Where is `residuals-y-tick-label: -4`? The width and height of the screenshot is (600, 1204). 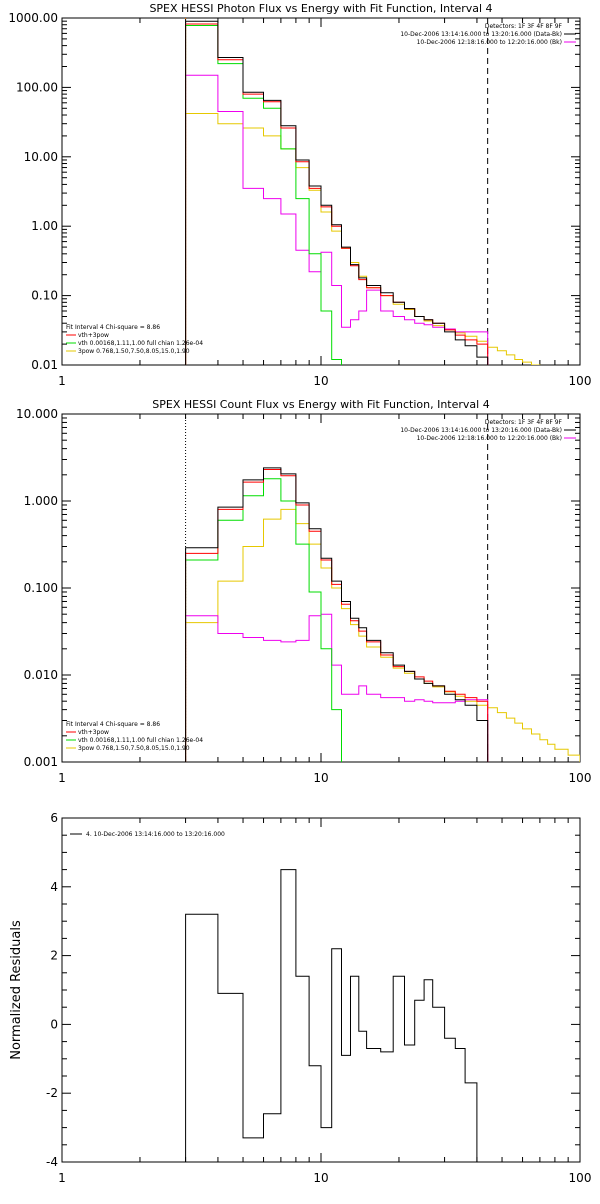 residuals-y-tick-label: -4 is located at coordinates (52, 1162).